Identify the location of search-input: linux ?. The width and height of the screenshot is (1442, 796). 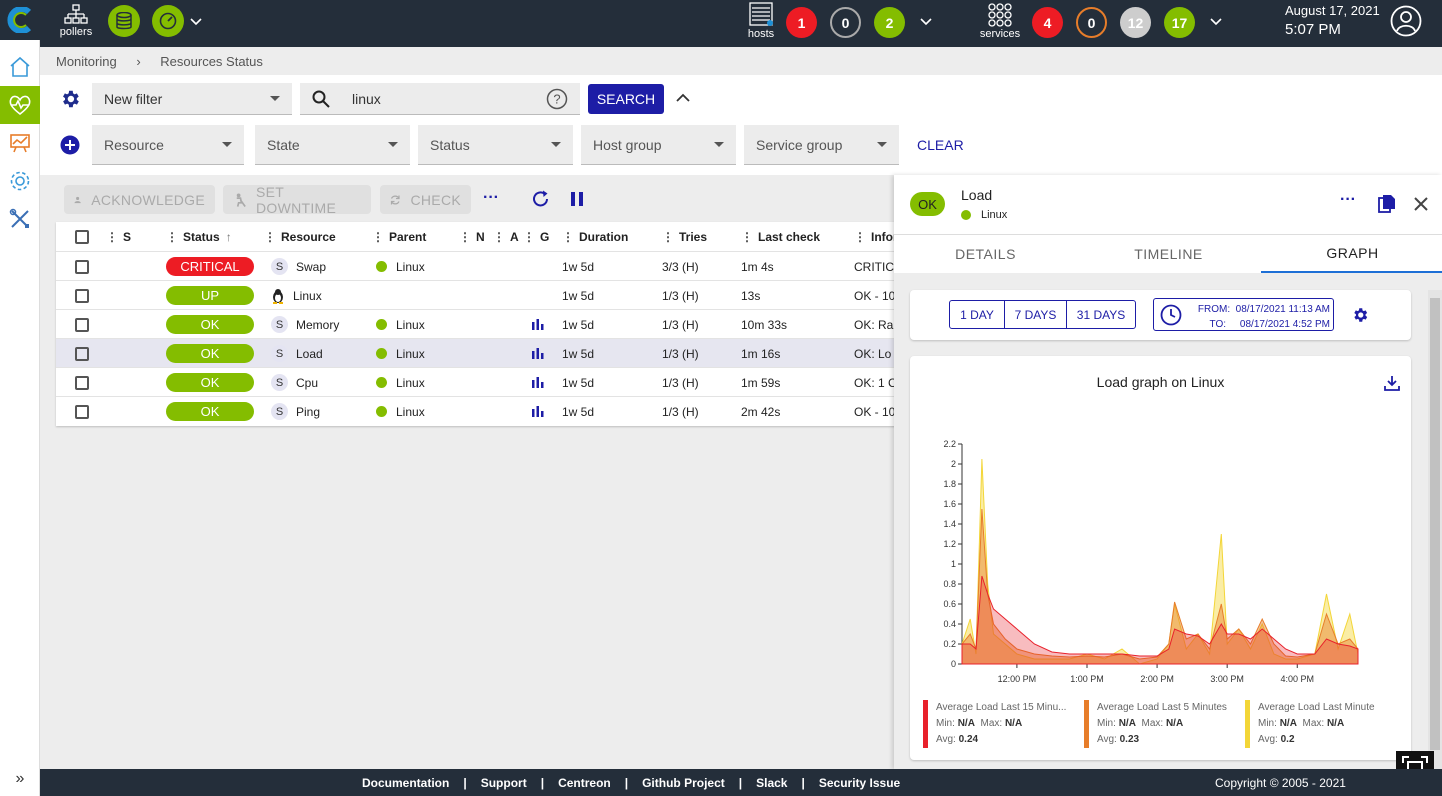
(440, 99).